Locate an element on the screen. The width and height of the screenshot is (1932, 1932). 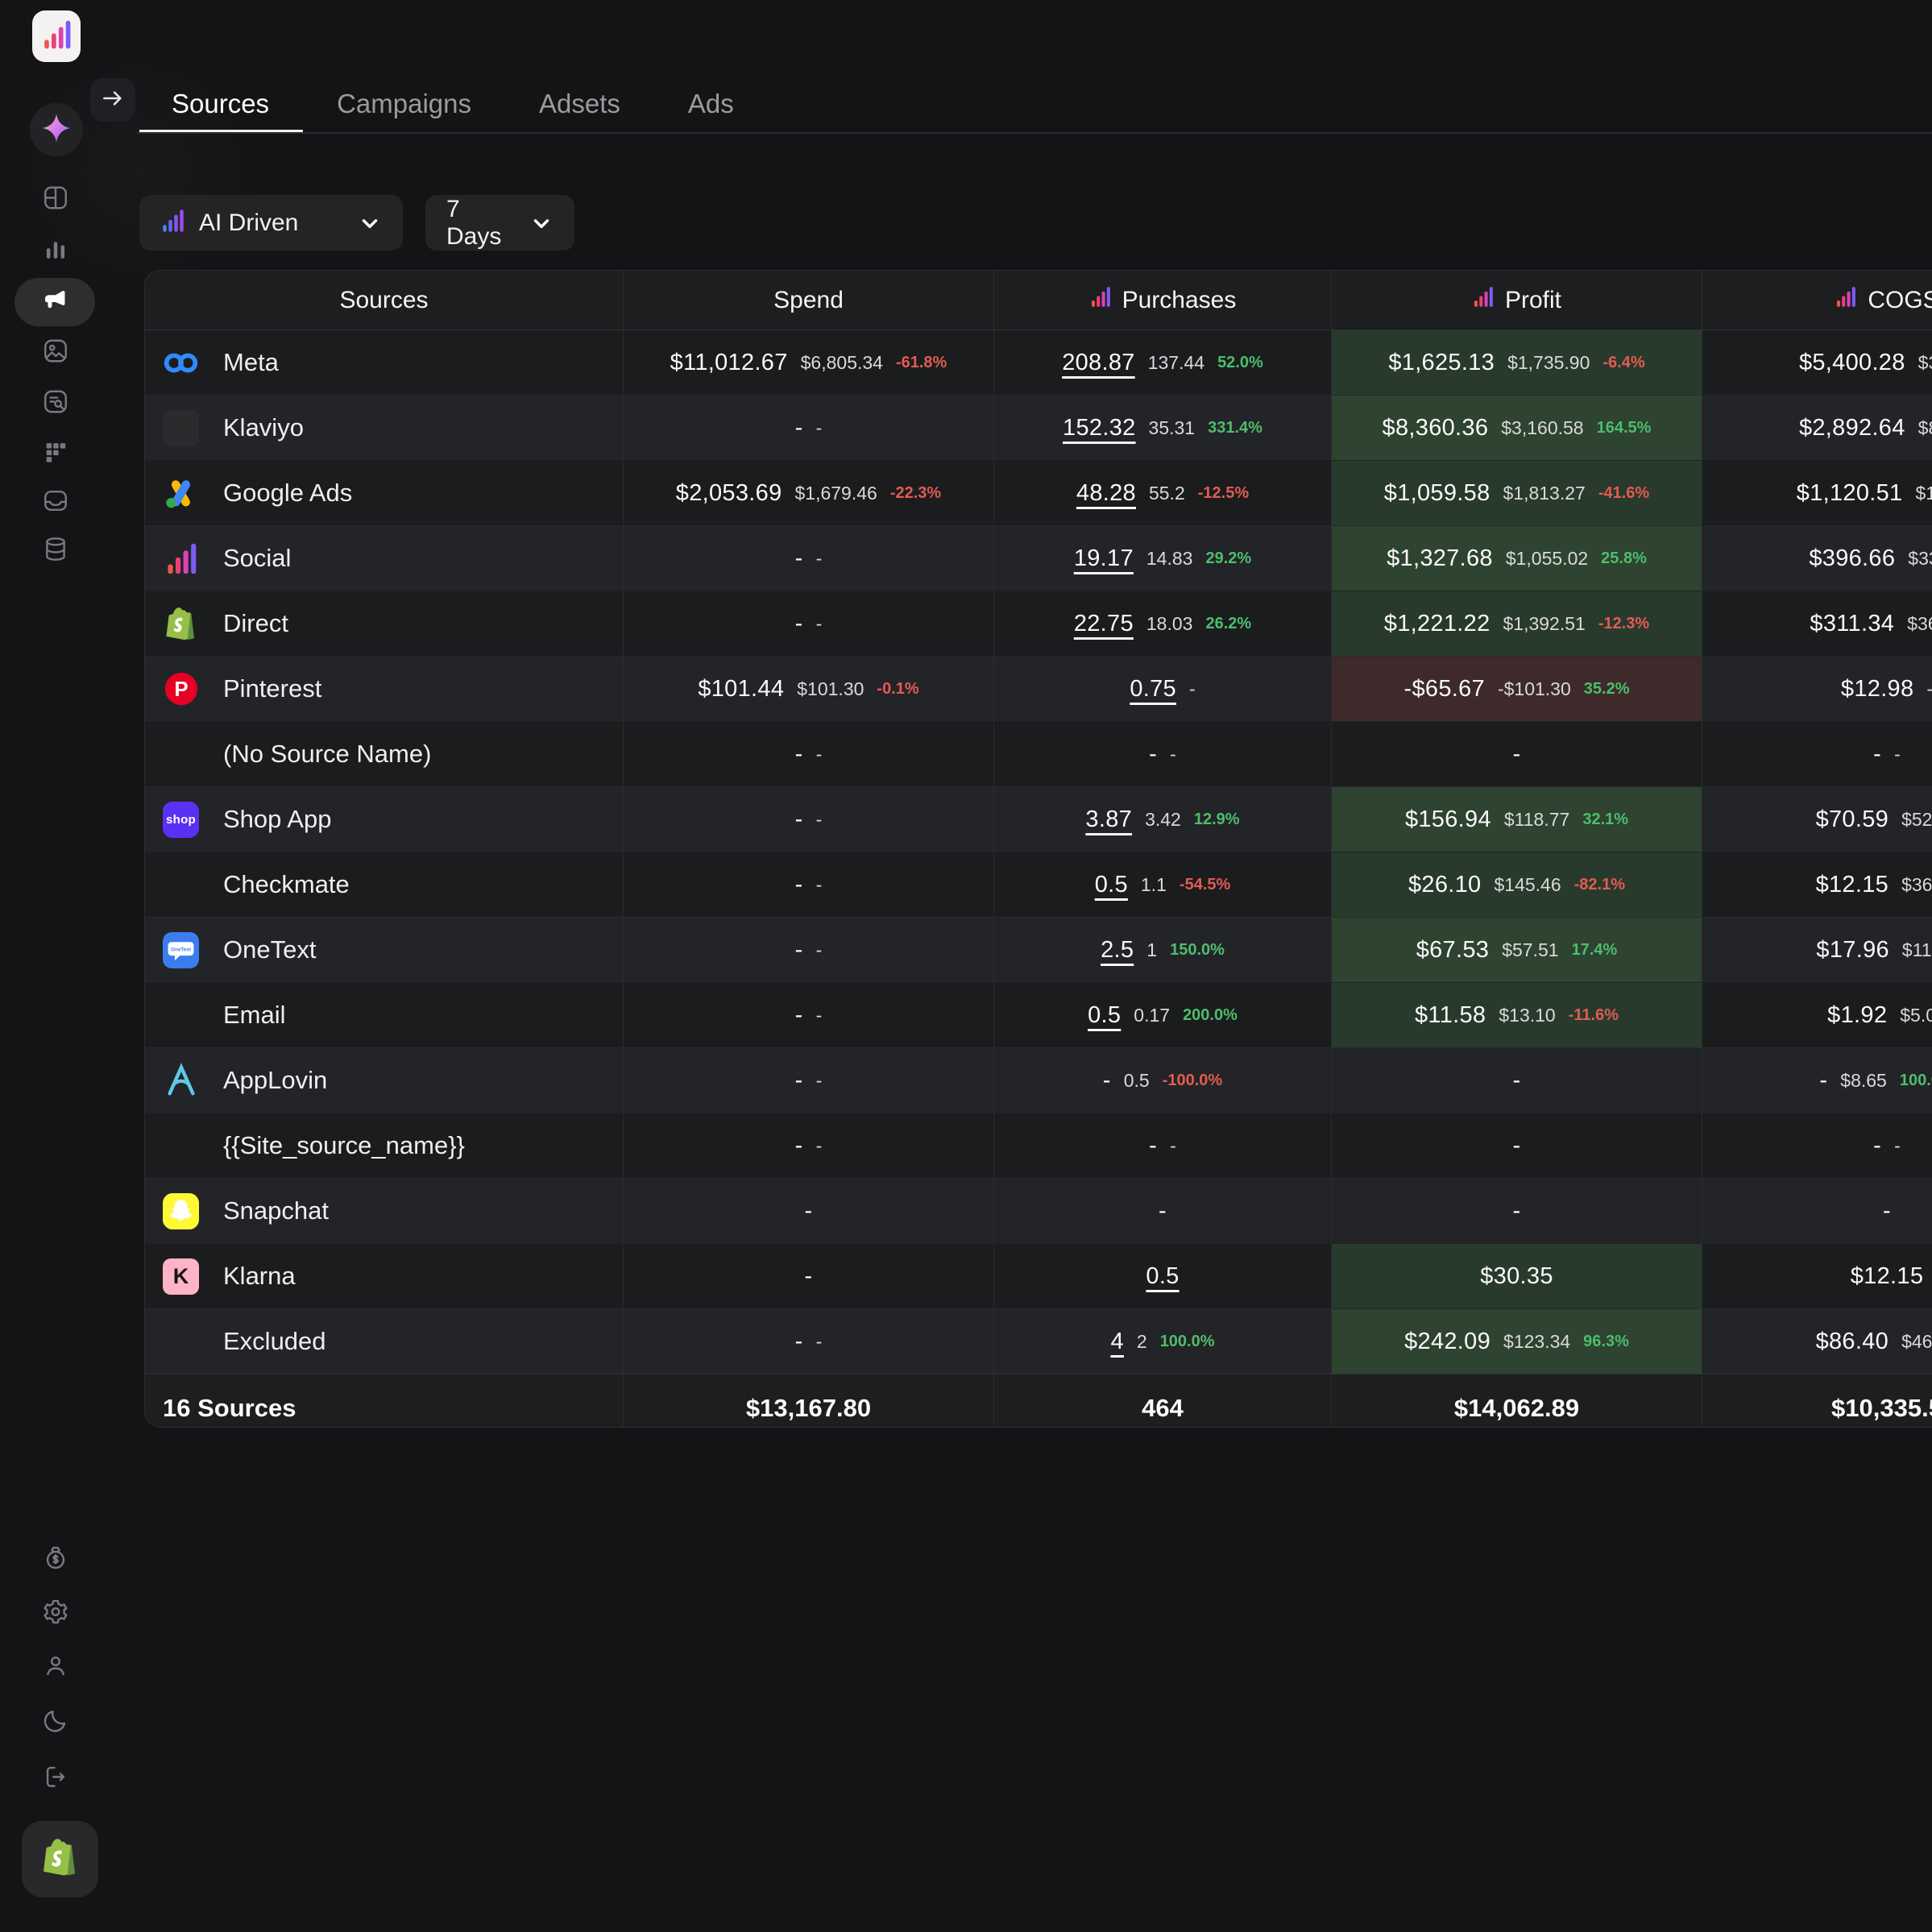
percent-change: -61.8% is located at coordinates (921, 362).